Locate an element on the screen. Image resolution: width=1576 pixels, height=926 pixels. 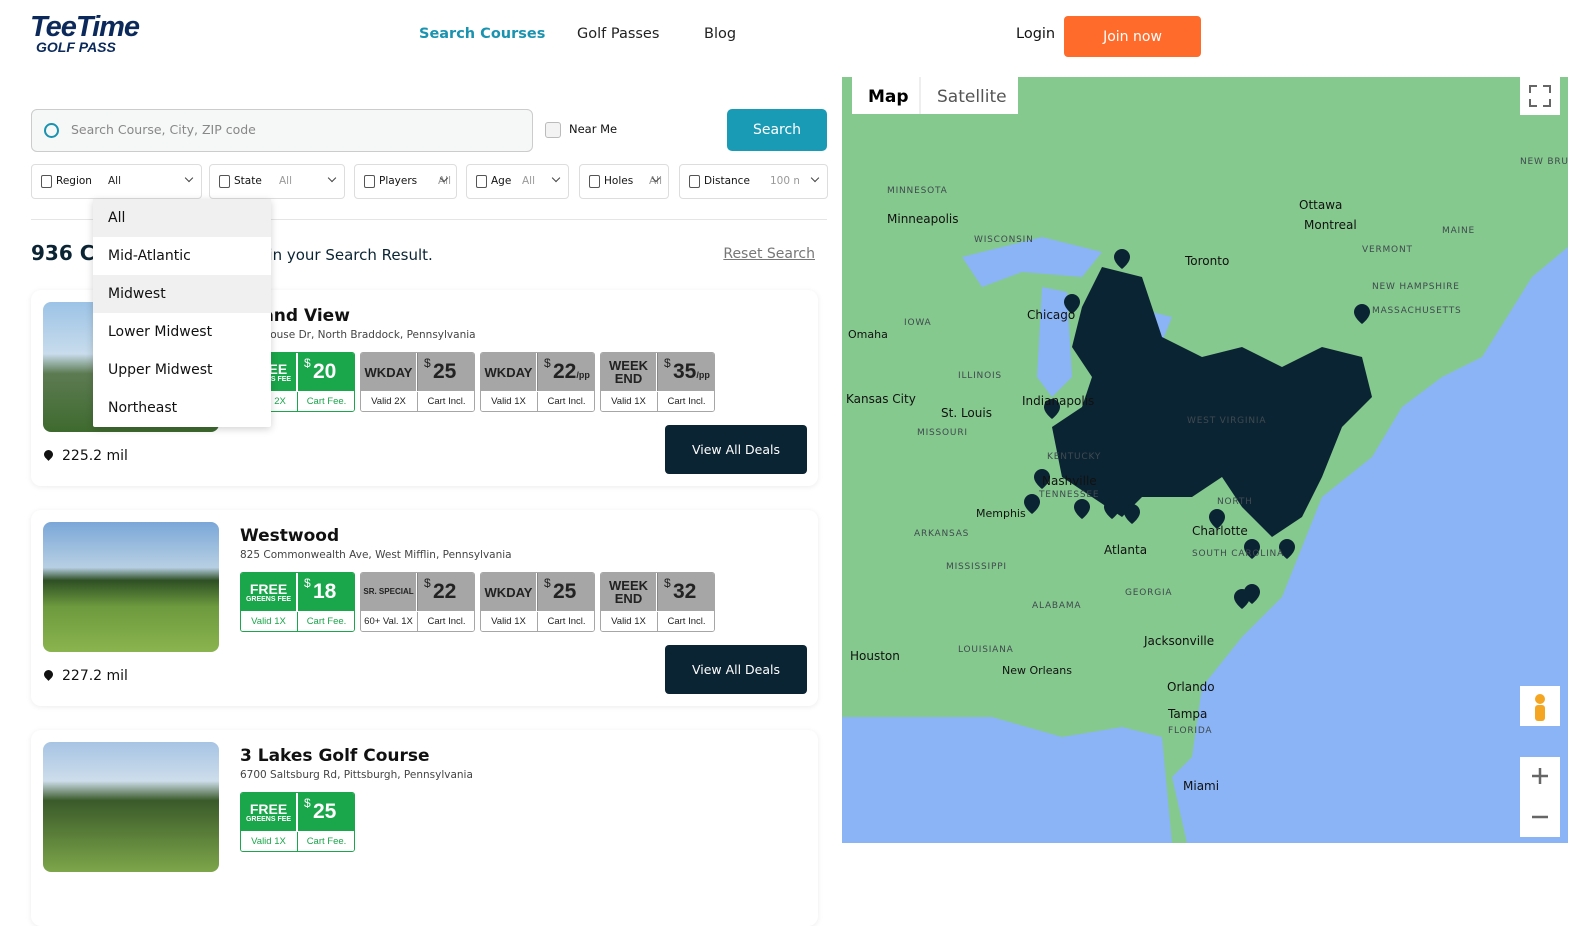
filter: Holes All is located at coordinates (624, 181).